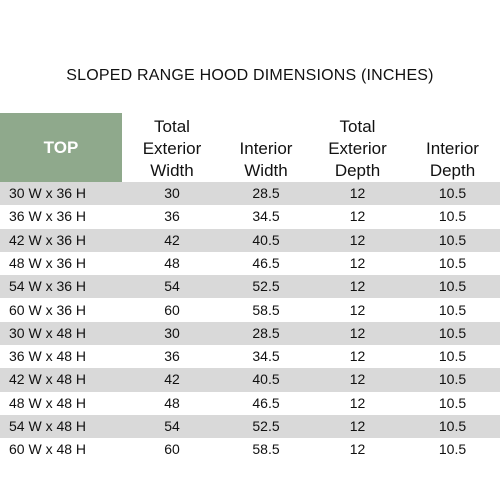 The width and height of the screenshot is (500, 500). I want to click on corner-header: TOP, so click(61, 147).